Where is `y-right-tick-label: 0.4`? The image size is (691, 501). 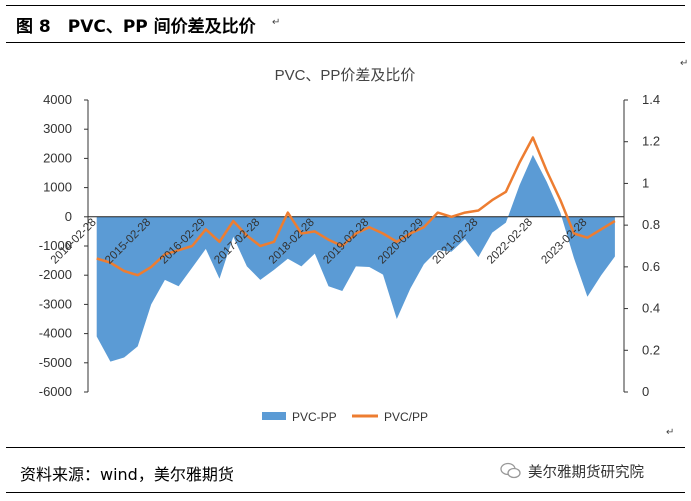 y-right-tick-label: 0.4 is located at coordinates (651, 308).